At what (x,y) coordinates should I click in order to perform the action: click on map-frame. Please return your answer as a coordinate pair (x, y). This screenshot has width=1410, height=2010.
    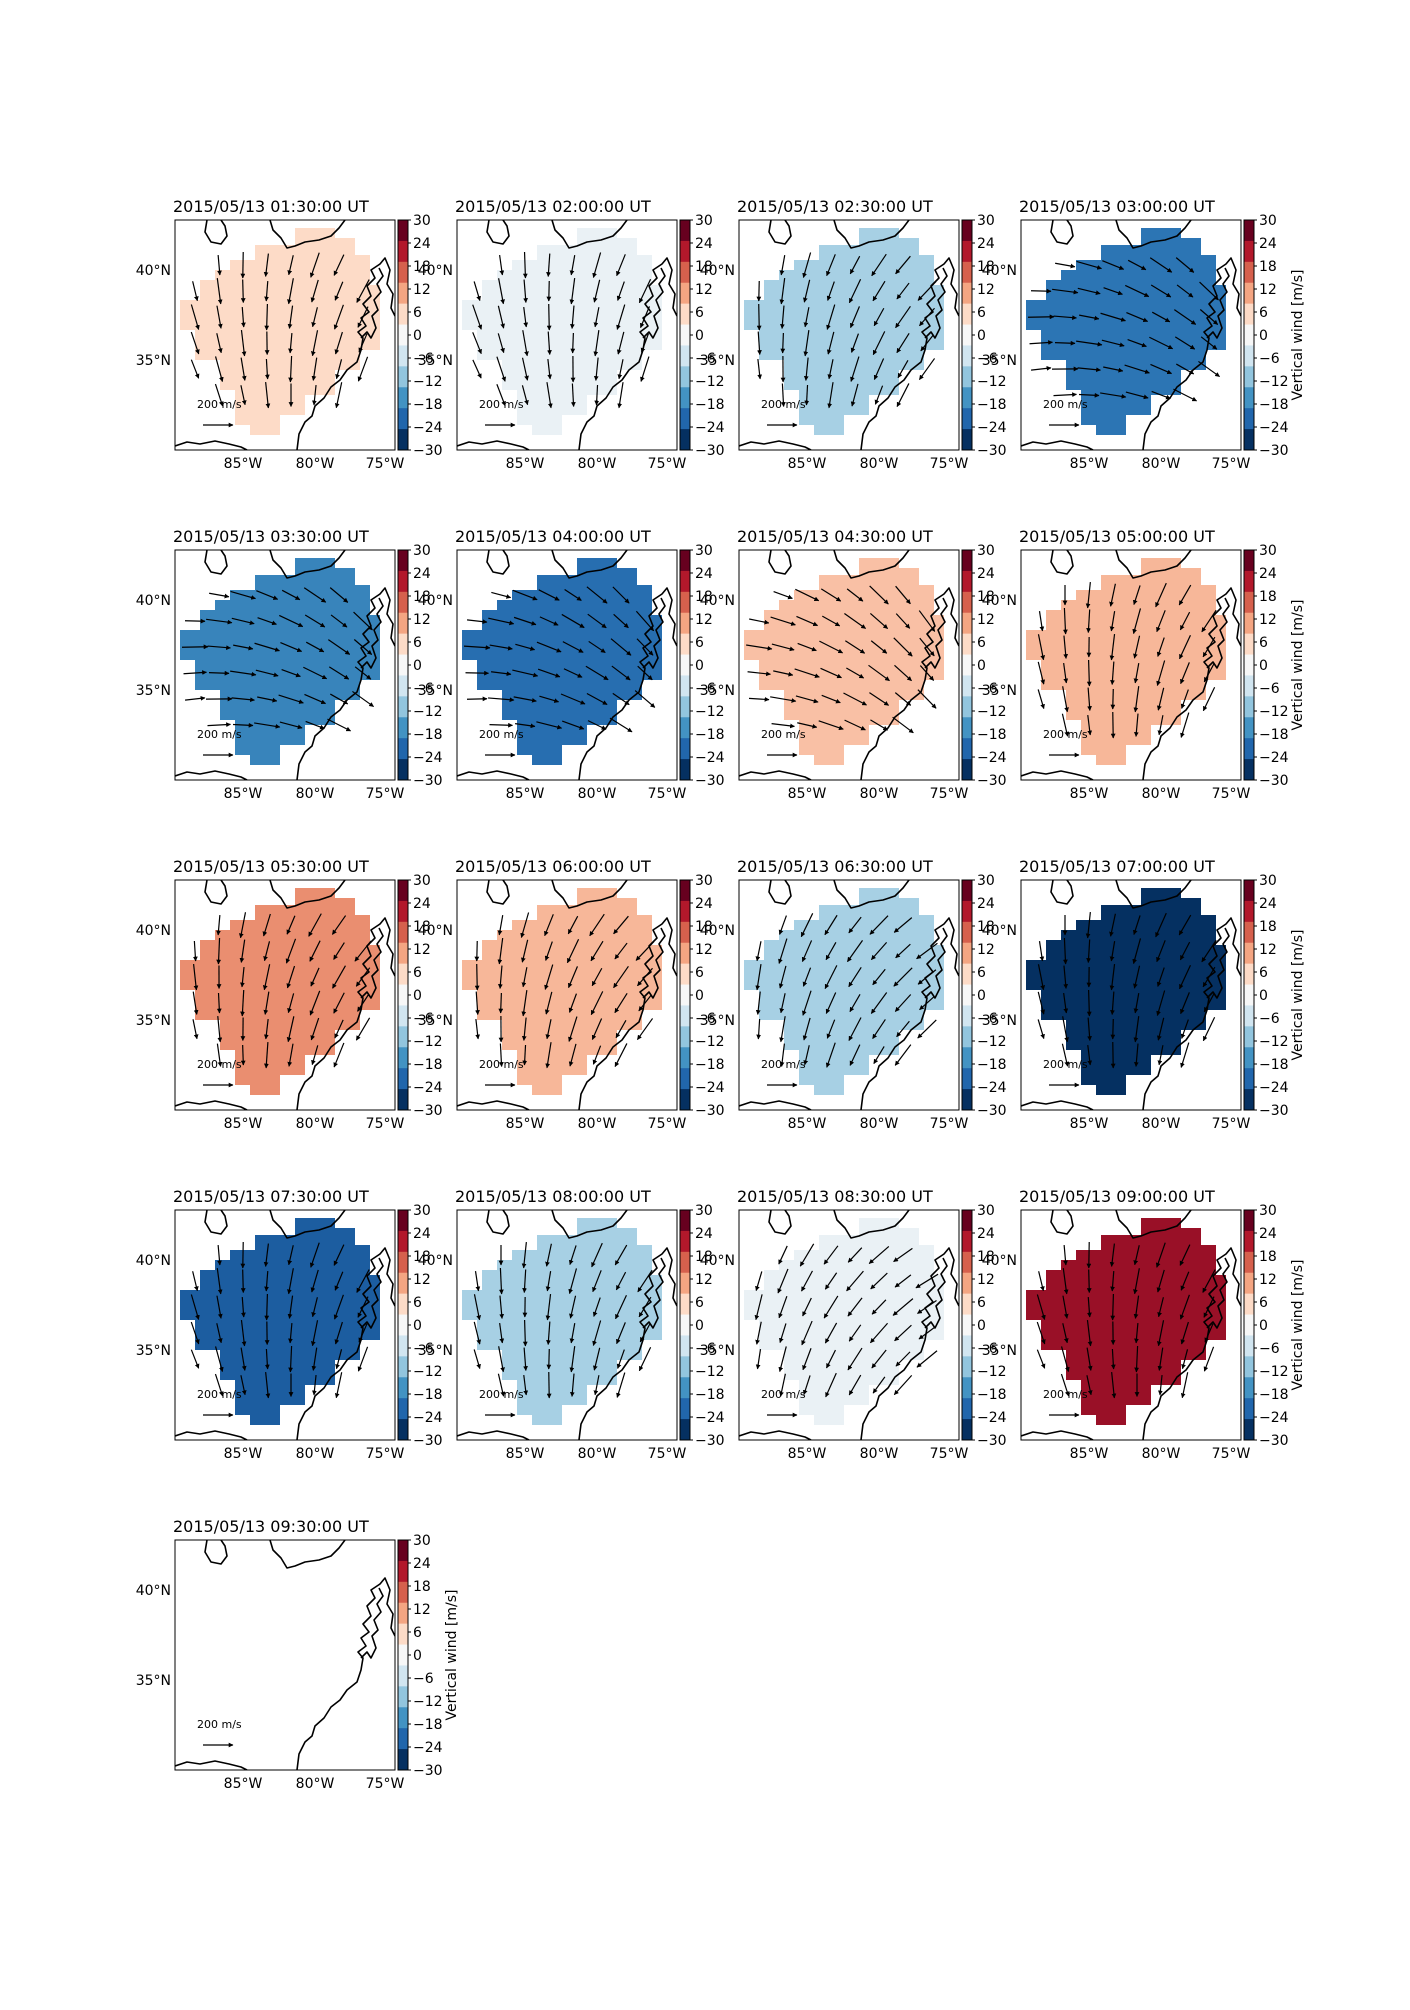
    Looking at the image, I should click on (1131, 665).